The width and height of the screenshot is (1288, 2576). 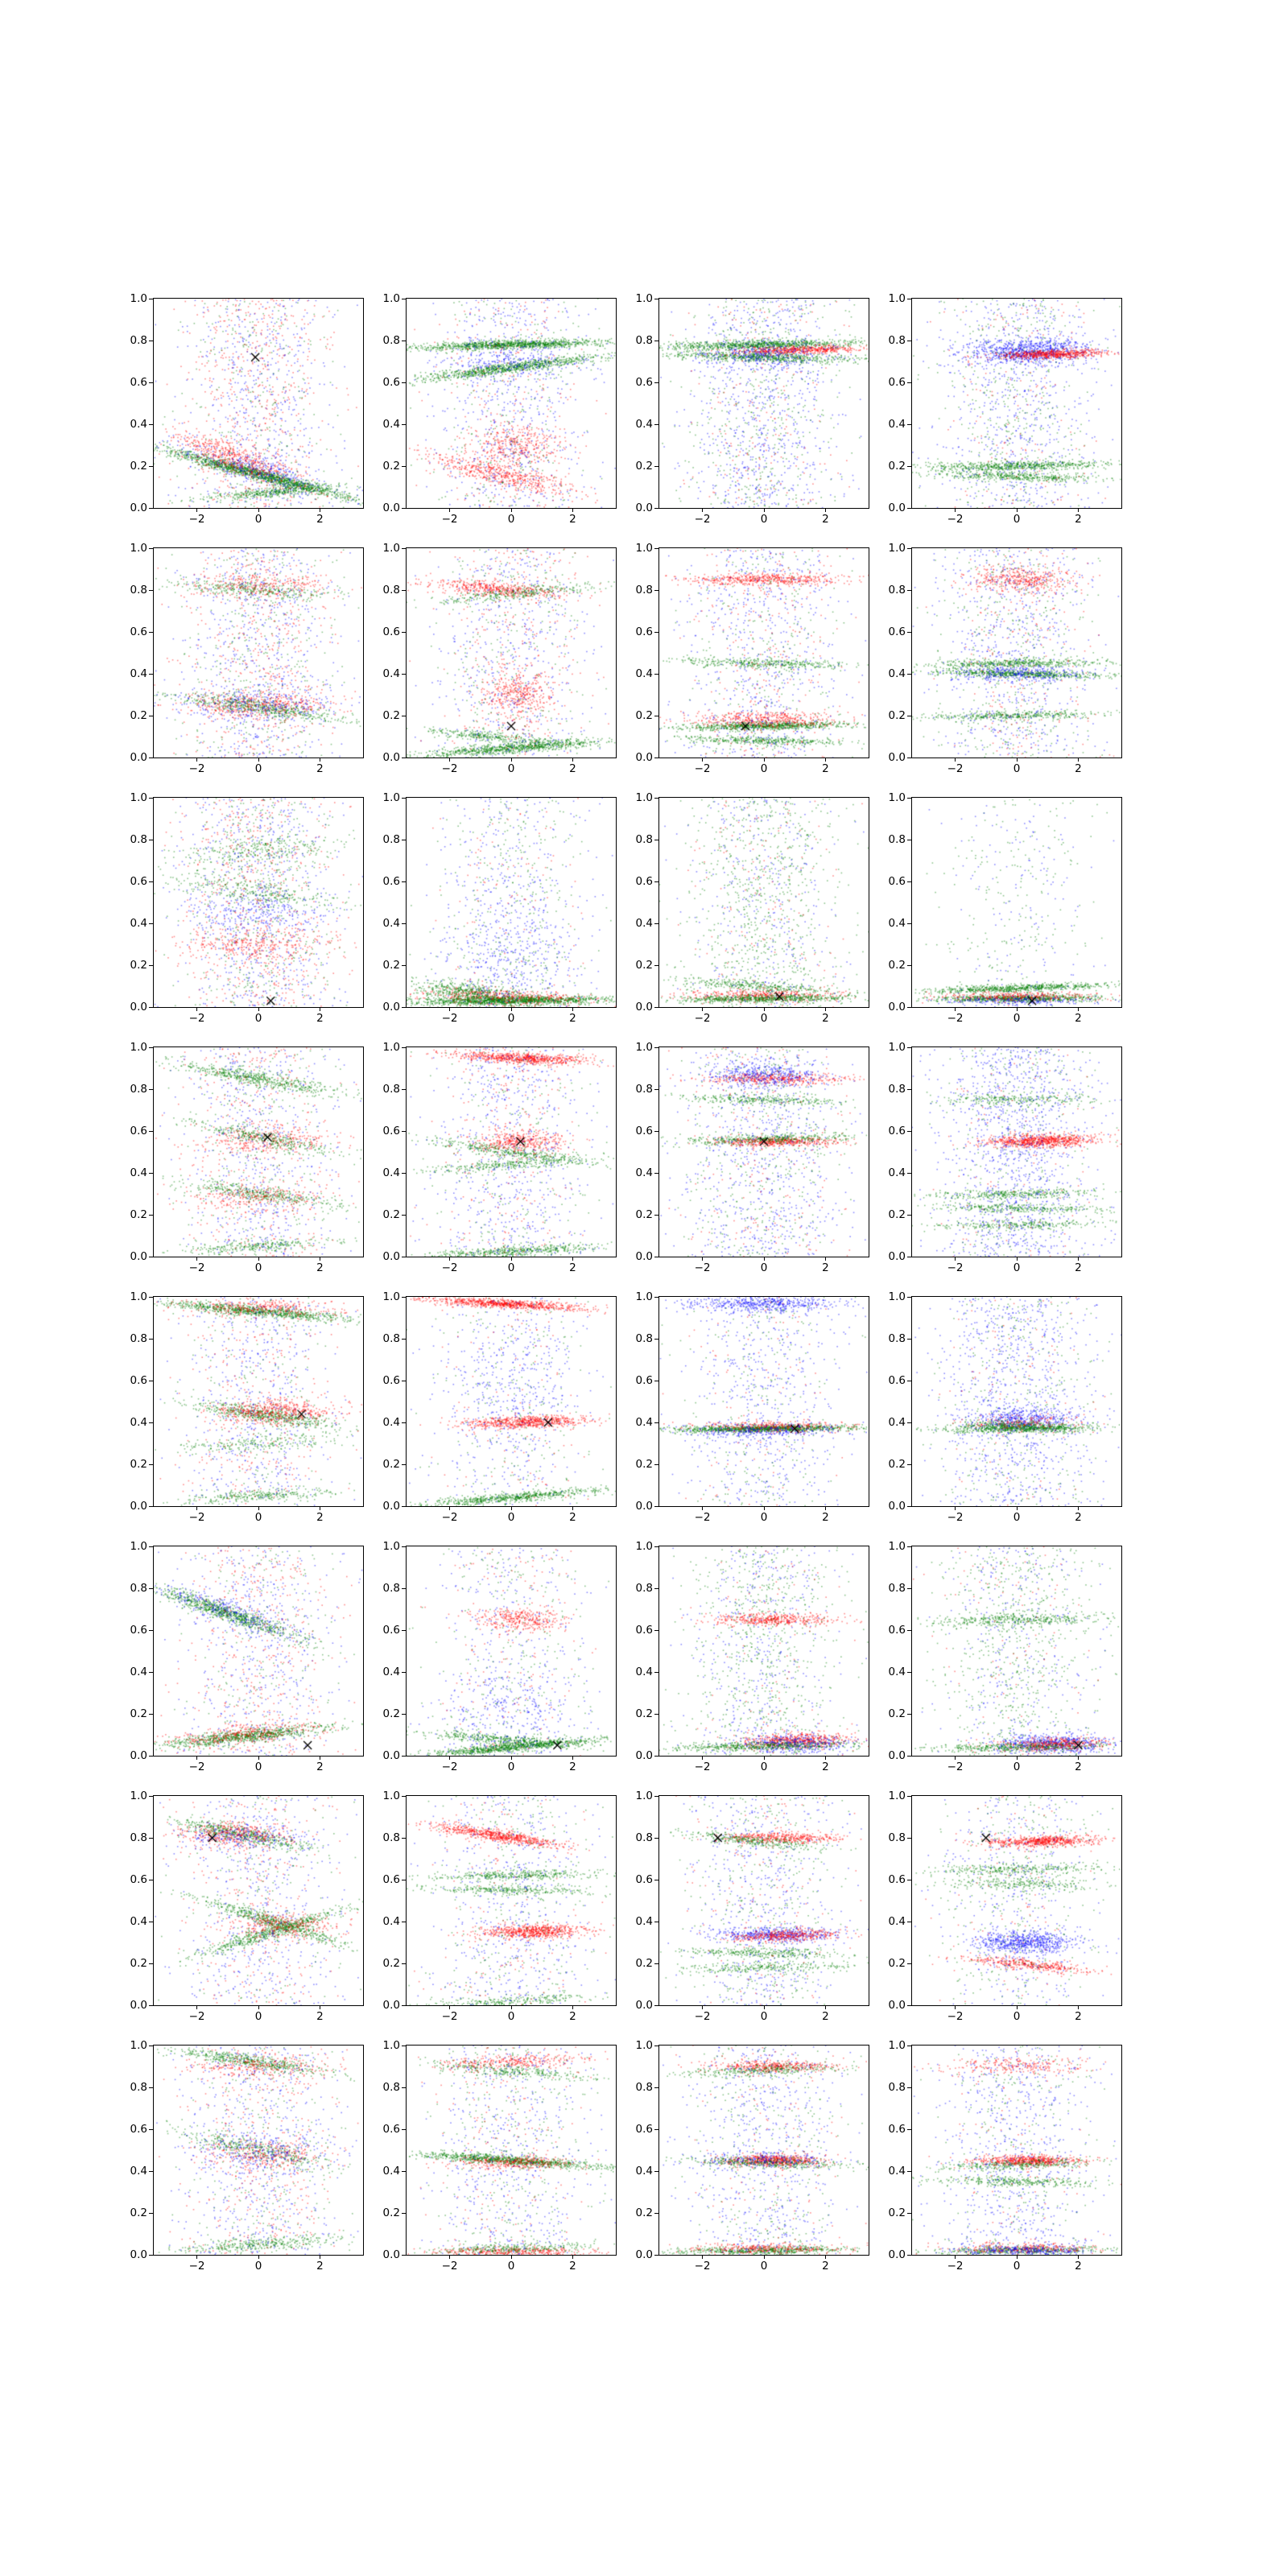 What do you see at coordinates (500, 1164) in the screenshot?
I see `subplot-r4c2: 0.0 0.2 0.4 0.6 0.8 1.0 −2 0 2` at bounding box center [500, 1164].